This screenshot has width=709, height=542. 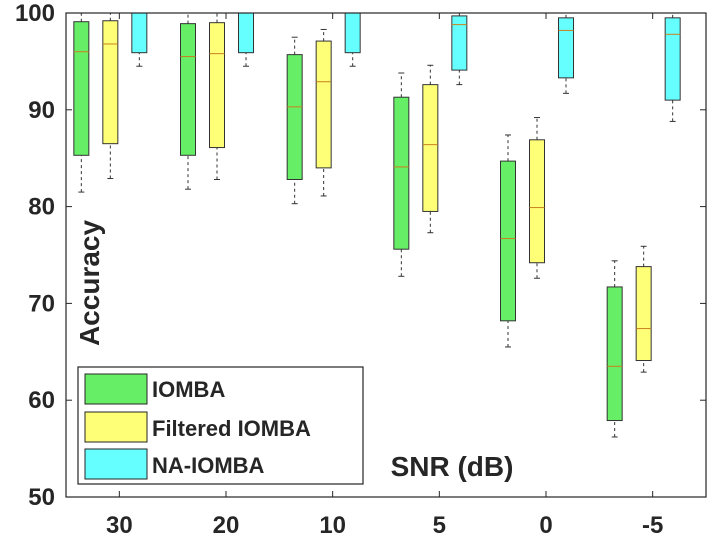 I want to click on box-iomba-snr--5, so click(x=614, y=349).